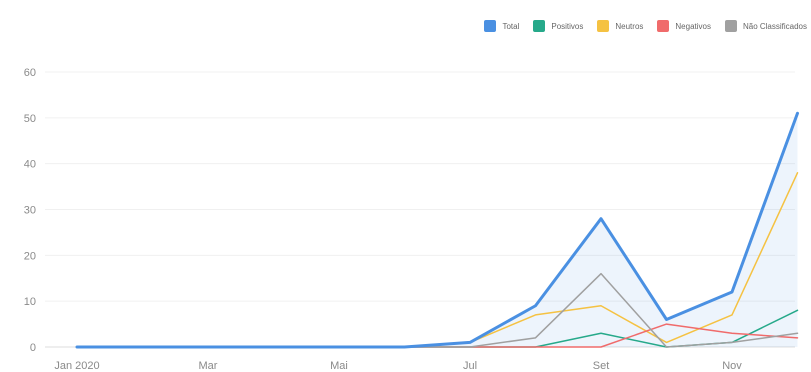  What do you see at coordinates (30, 119) in the screenshot?
I see `y-tick-label-50: 50` at bounding box center [30, 119].